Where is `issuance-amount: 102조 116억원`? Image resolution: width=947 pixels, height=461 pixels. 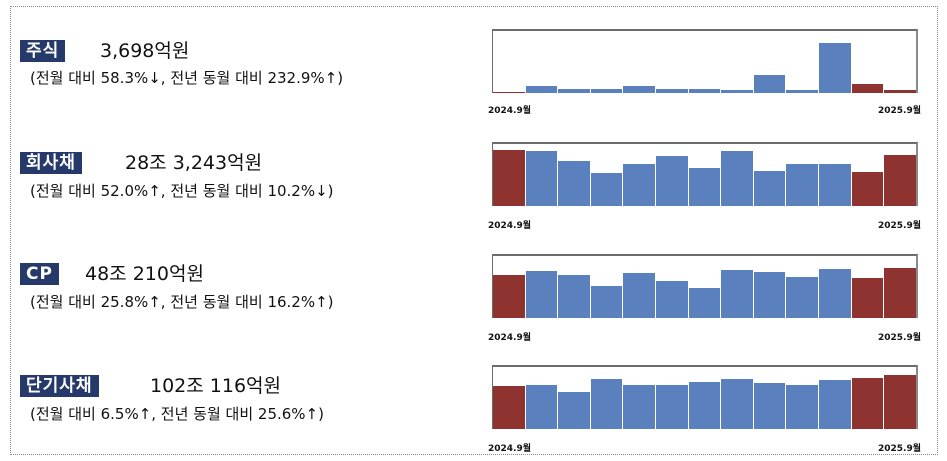 issuance-amount: 102조 116억원 is located at coordinates (216, 386).